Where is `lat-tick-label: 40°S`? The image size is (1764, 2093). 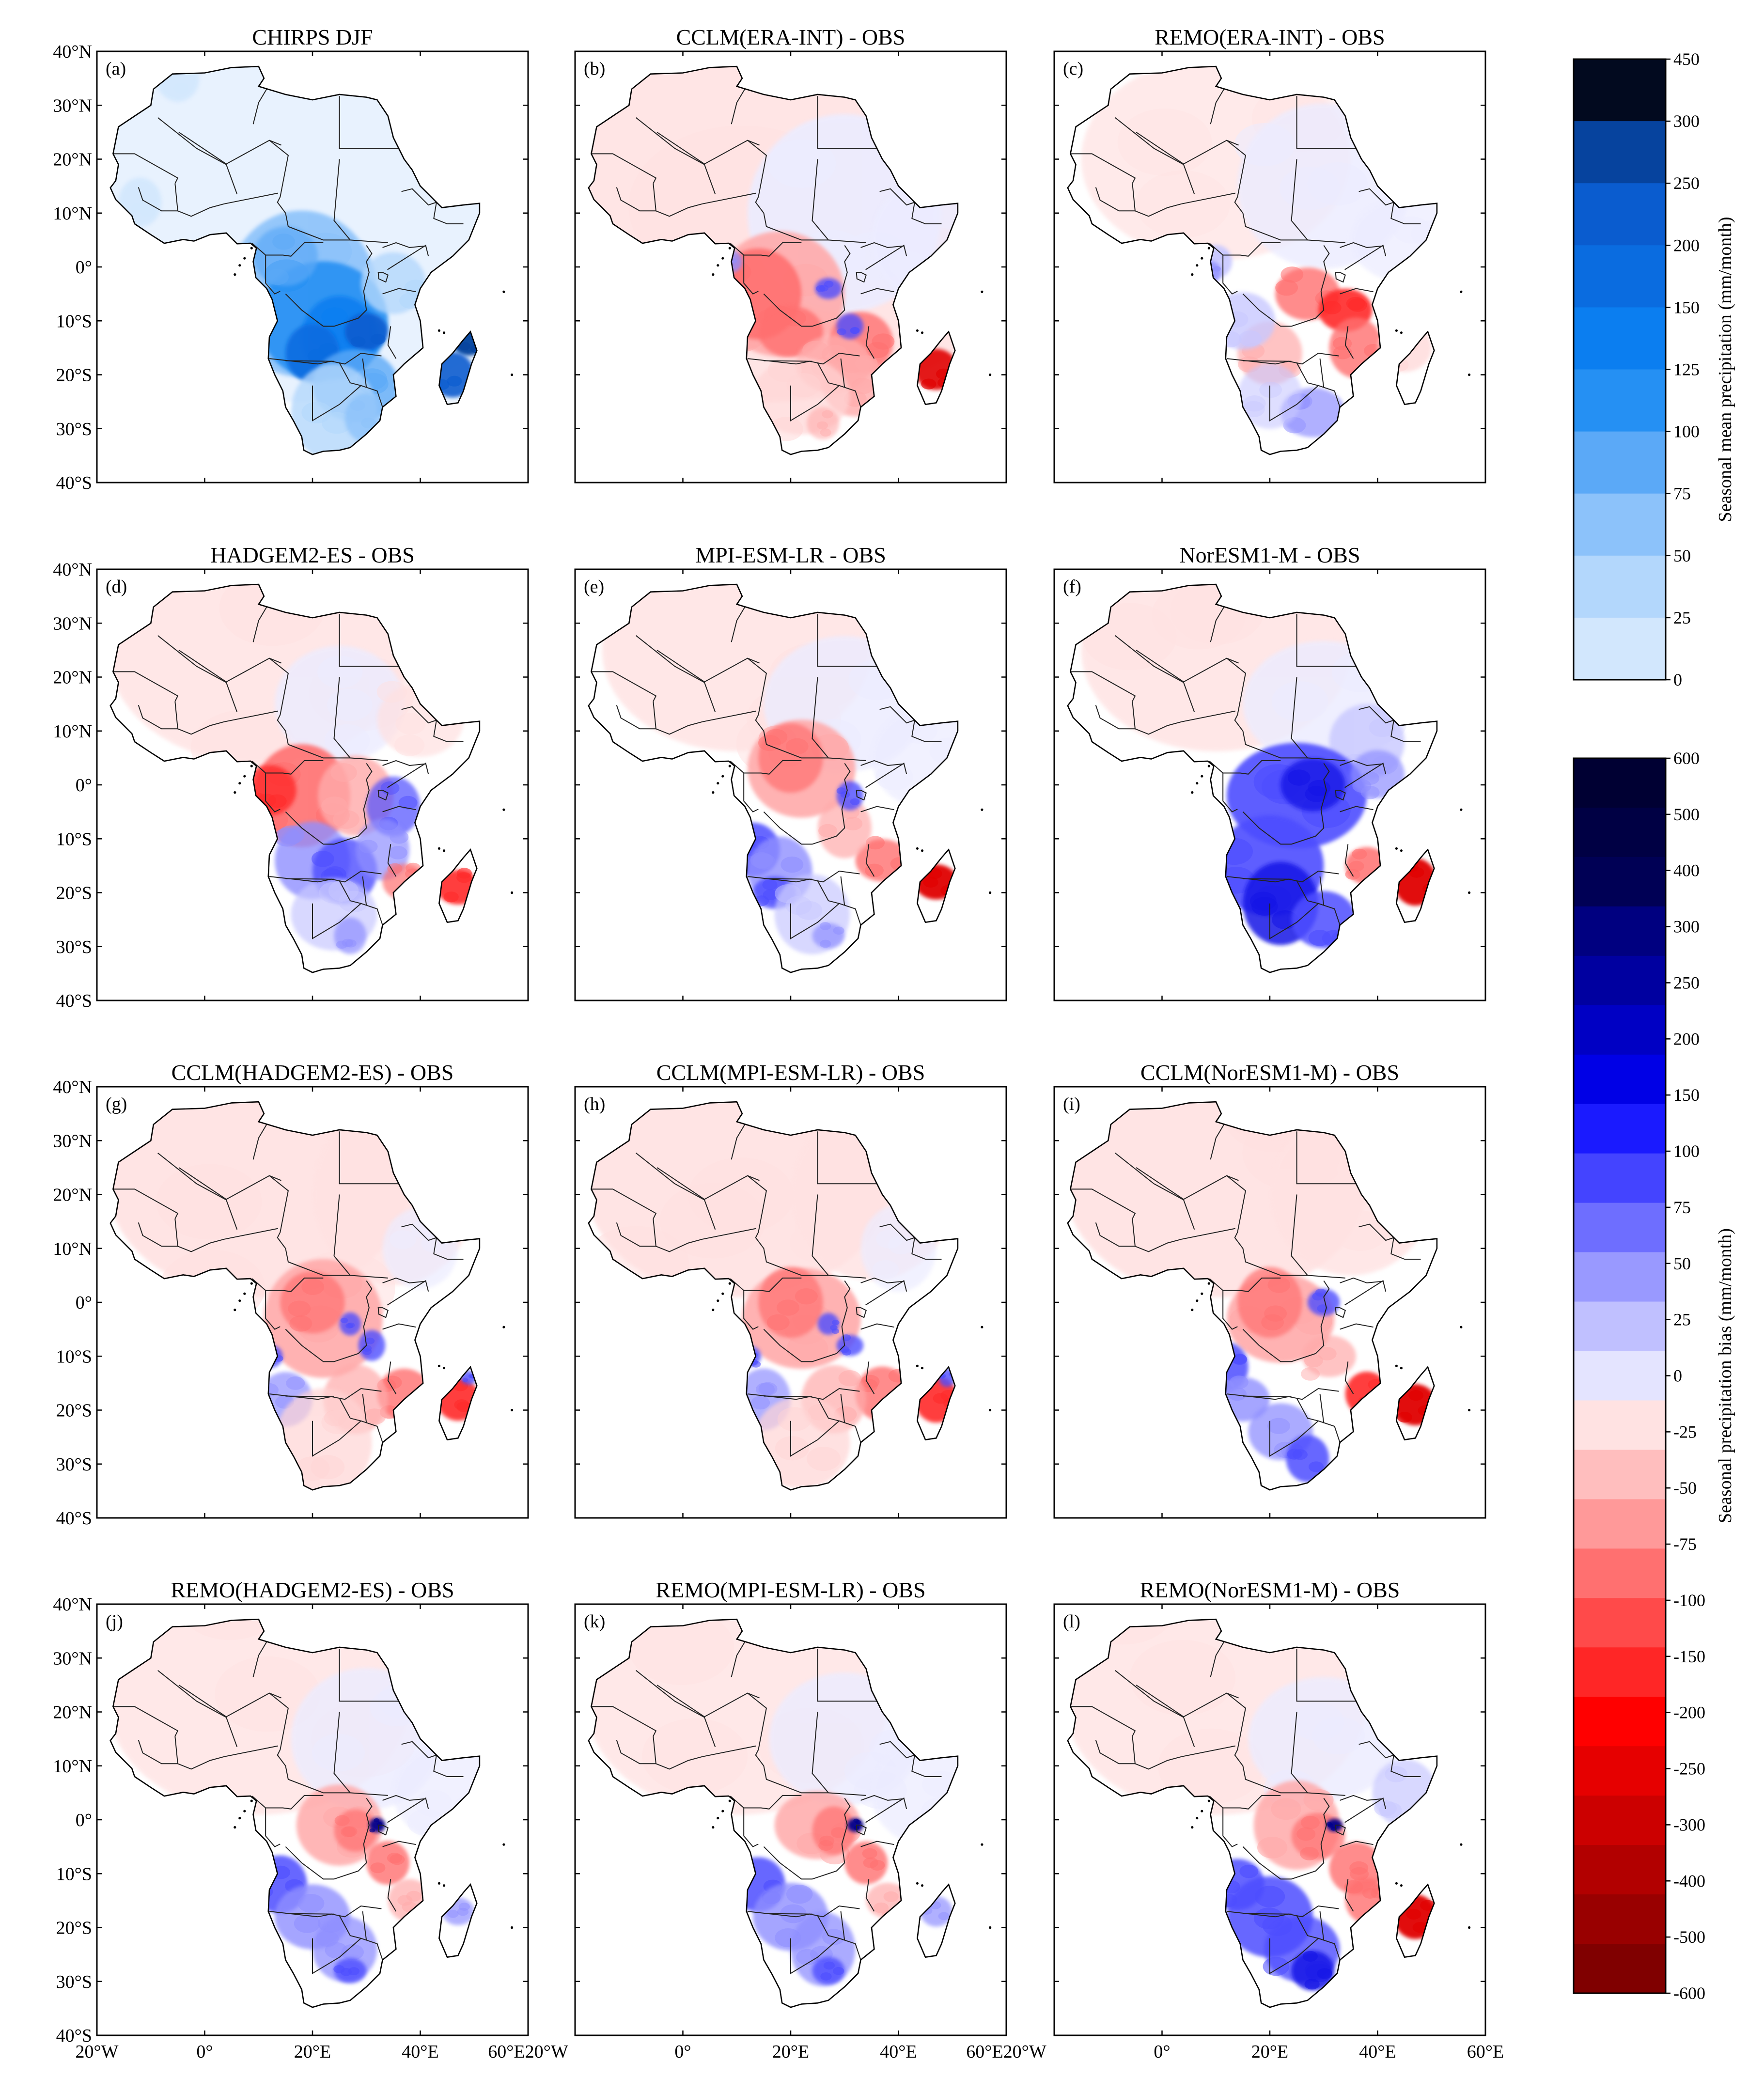
lat-tick-label: 40°S is located at coordinates (74, 1518).